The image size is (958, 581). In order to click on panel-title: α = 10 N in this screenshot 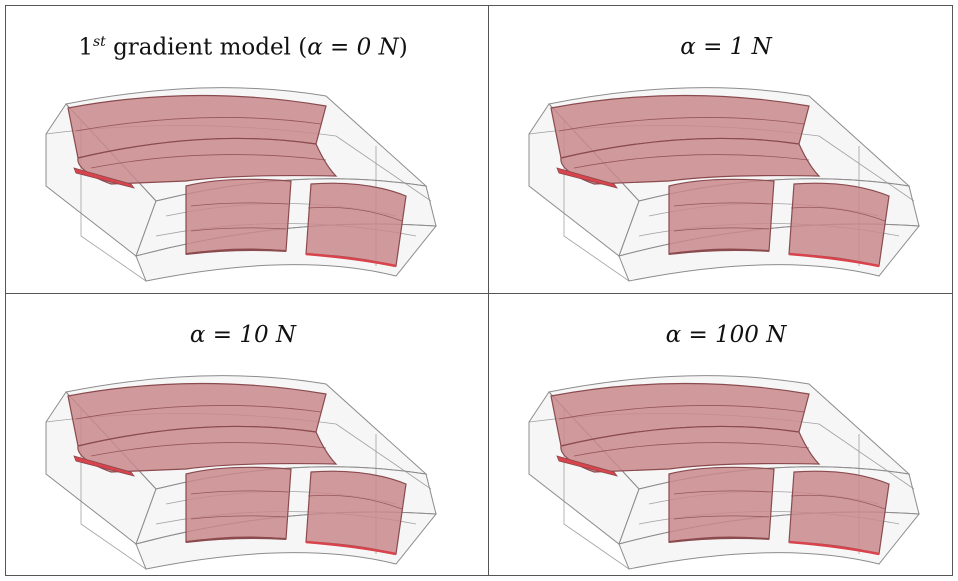, I will do `click(243, 335)`.